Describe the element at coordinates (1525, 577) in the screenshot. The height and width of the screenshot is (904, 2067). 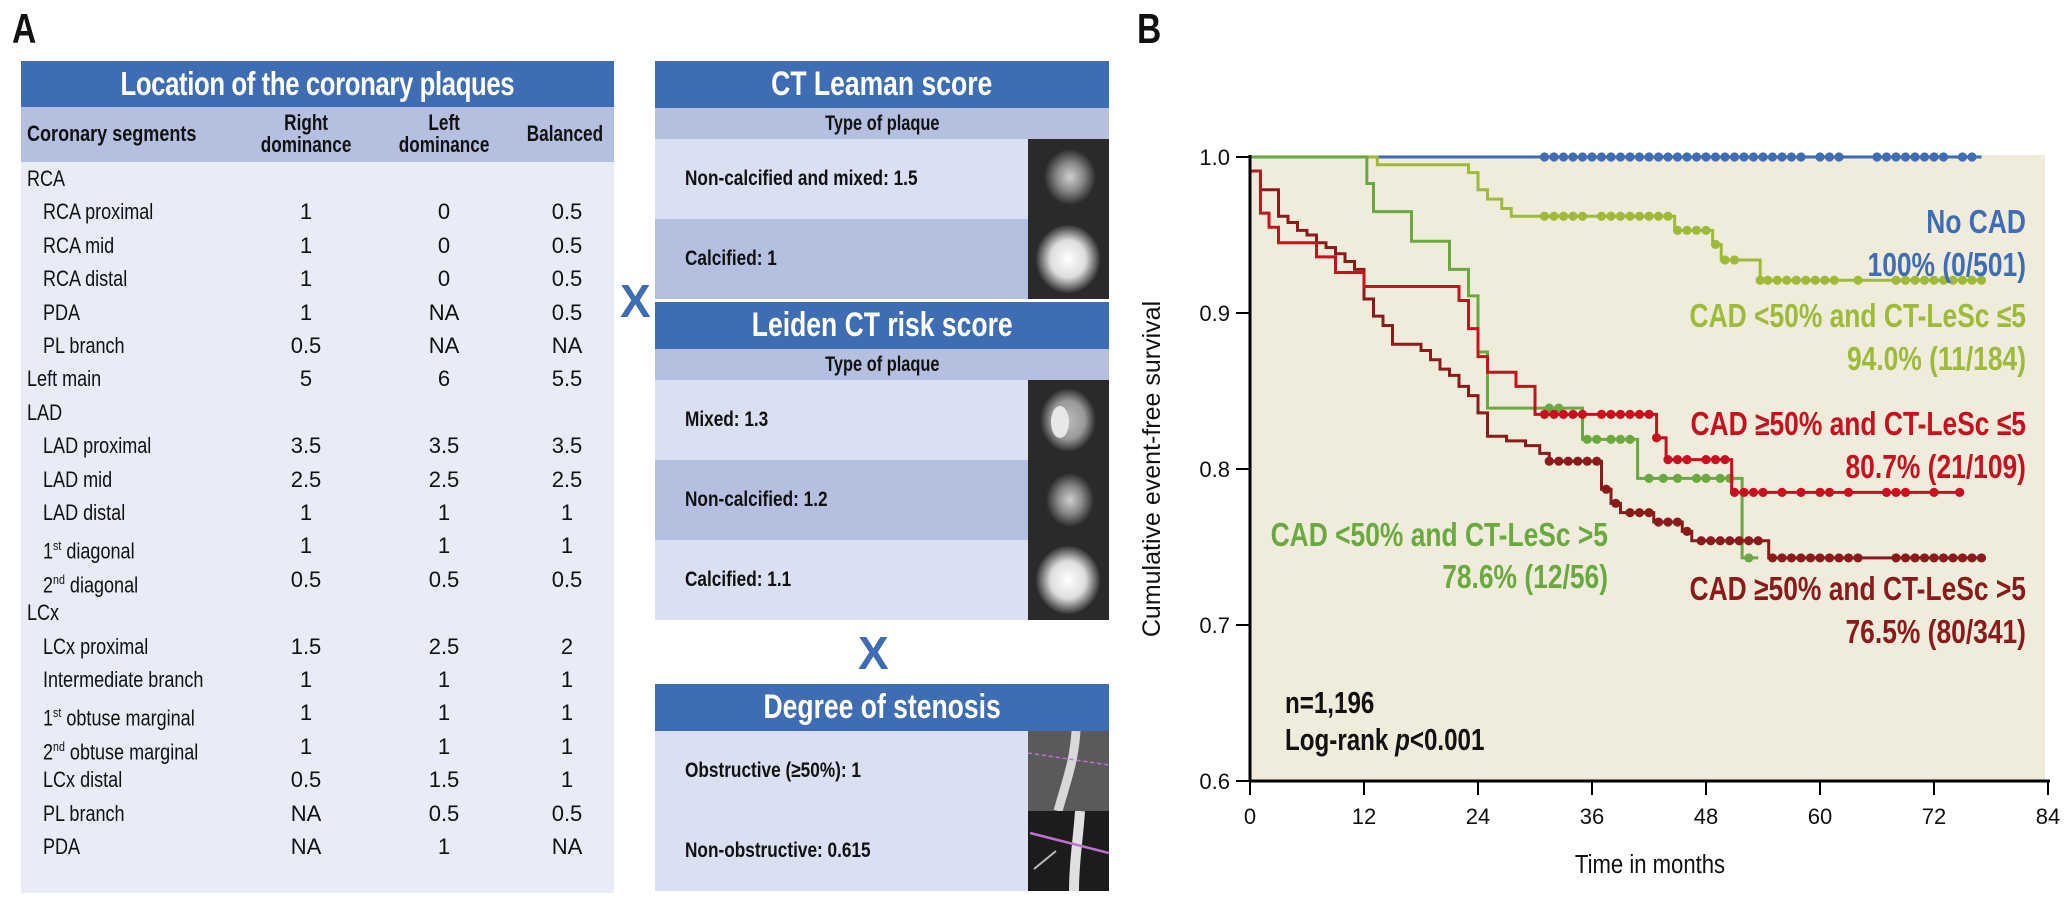
I see `legend-summary: 78.6% (12/56)` at that location.